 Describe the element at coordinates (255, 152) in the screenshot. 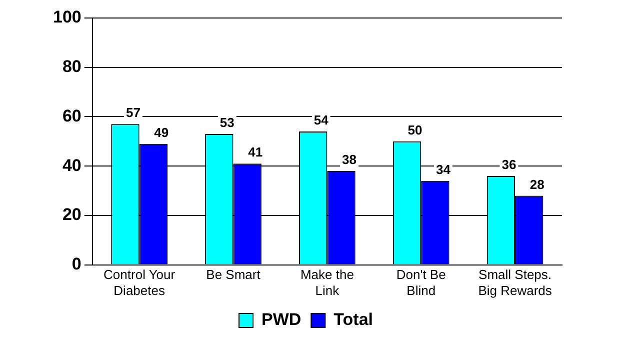

I see `data-label: 41` at that location.